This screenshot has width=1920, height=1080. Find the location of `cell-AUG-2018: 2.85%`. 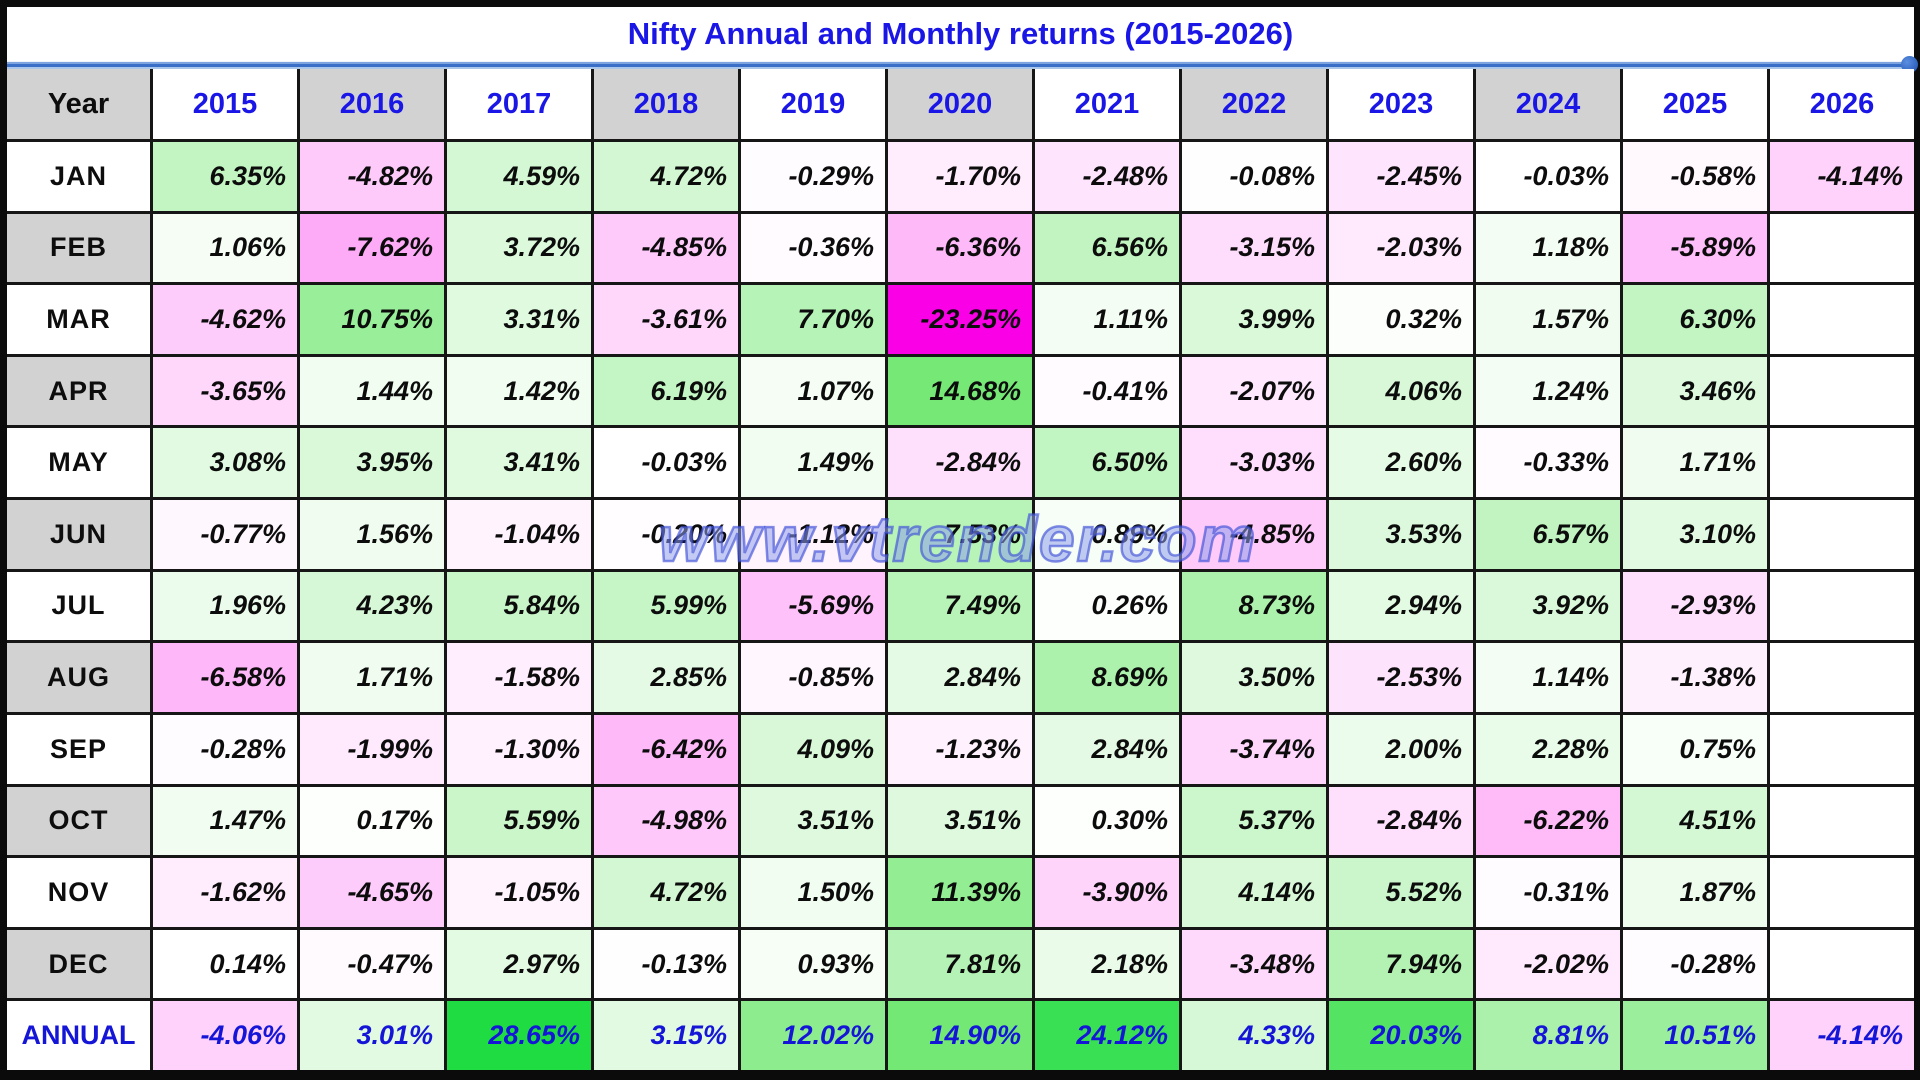

cell-AUG-2018: 2.85% is located at coordinates (666, 677).